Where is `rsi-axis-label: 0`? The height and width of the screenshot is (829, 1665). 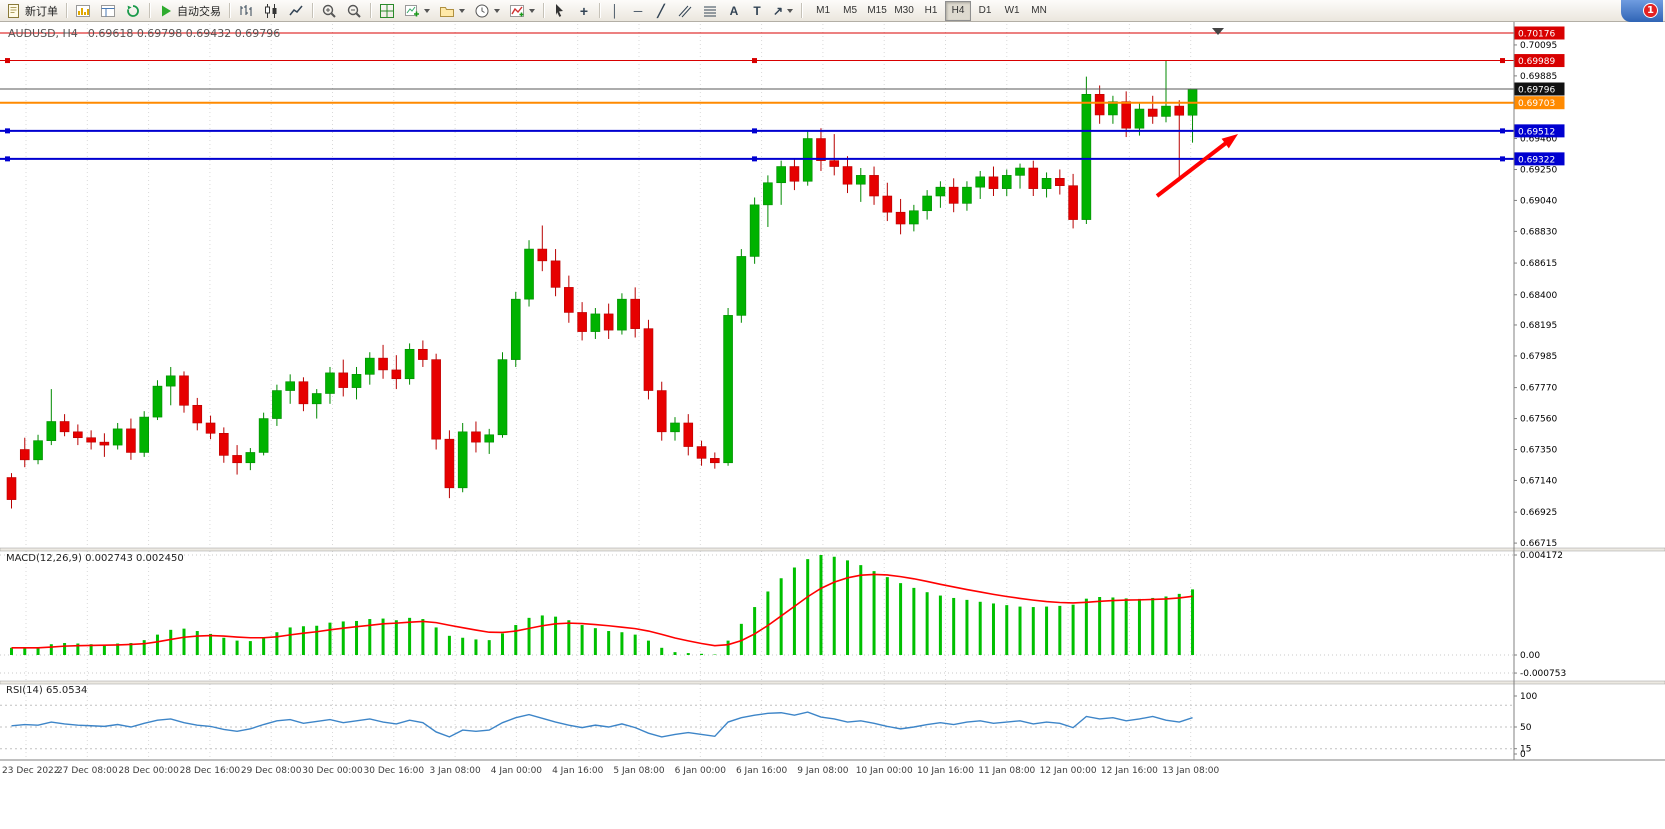 rsi-axis-label: 0 is located at coordinates (1523, 755).